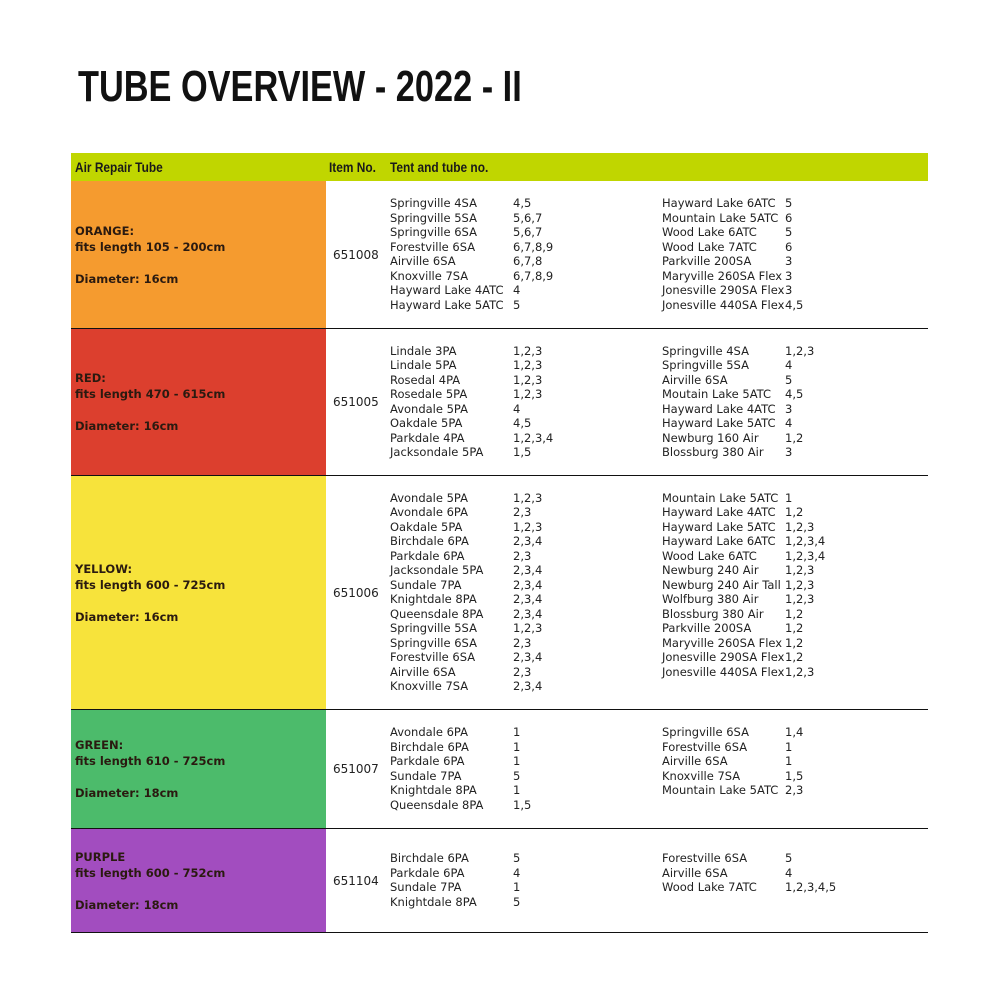  I want to click on tent-name: Airville 6SA, so click(695, 379).